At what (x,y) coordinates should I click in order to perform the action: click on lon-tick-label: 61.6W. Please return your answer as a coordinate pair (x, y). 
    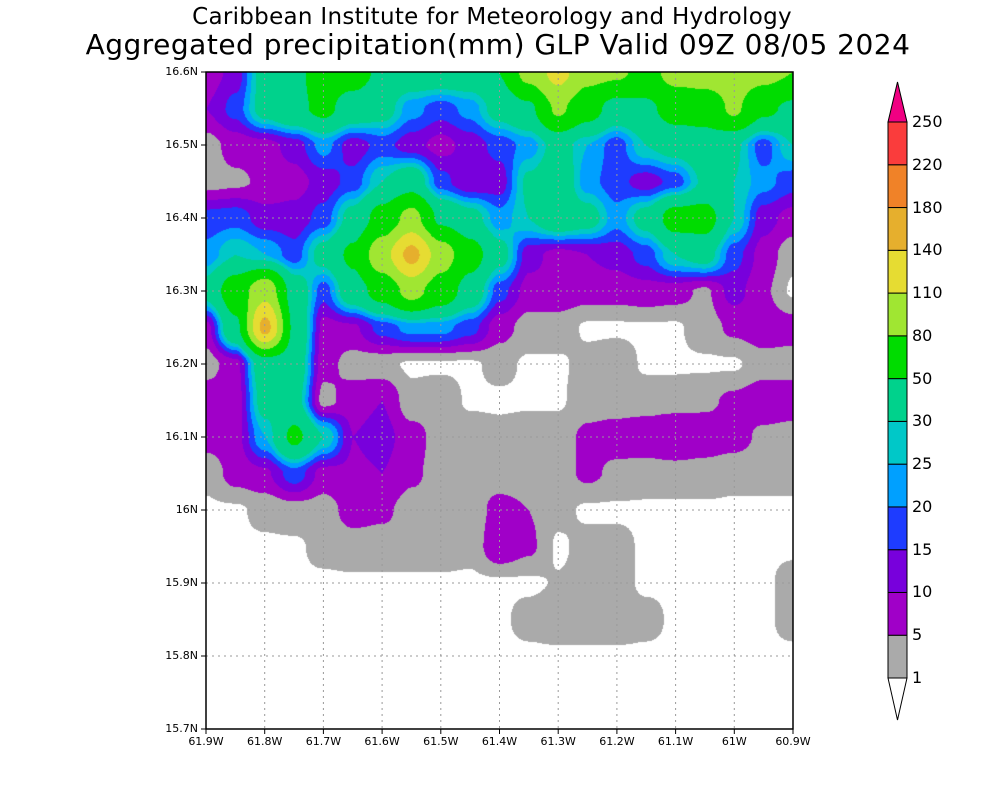
    Looking at the image, I should click on (382, 741).